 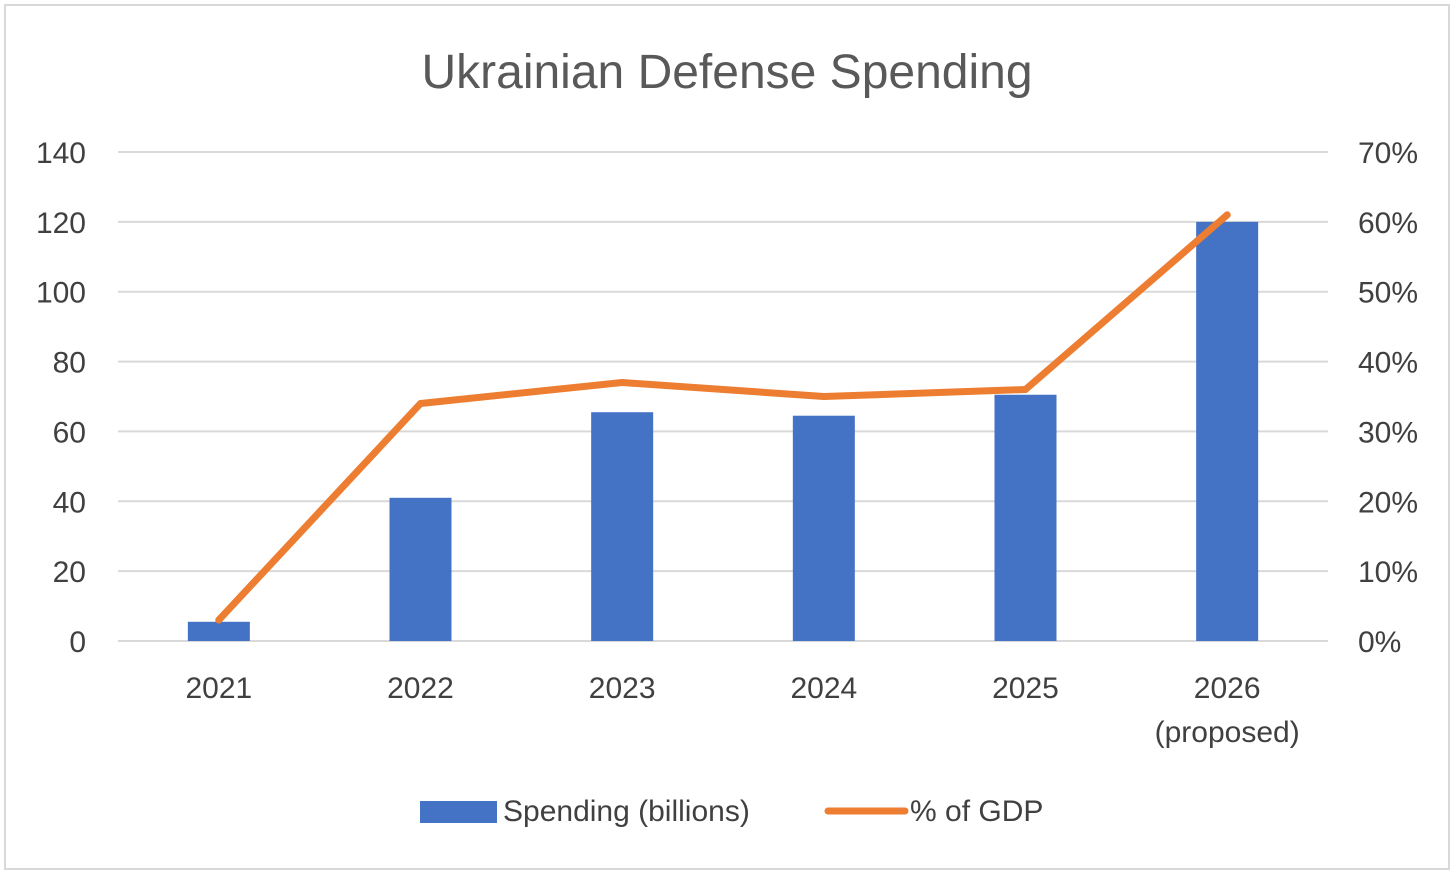 I want to click on right-y-tick-label: 70%, so click(x=1388, y=153).